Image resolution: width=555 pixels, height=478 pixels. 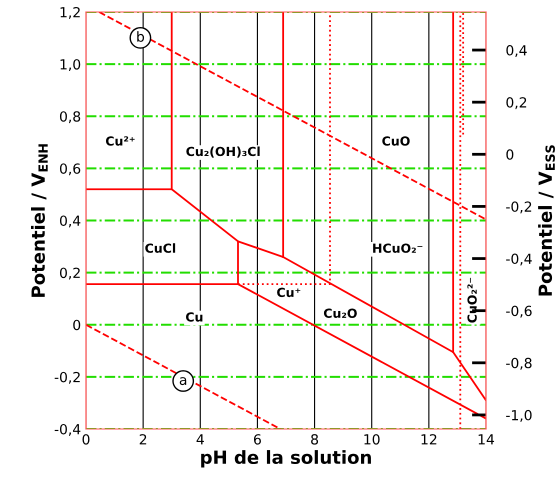 What do you see at coordinates (223, 152) in the screenshot?
I see `annotation: Cu₂(OH)₃Cl` at bounding box center [223, 152].